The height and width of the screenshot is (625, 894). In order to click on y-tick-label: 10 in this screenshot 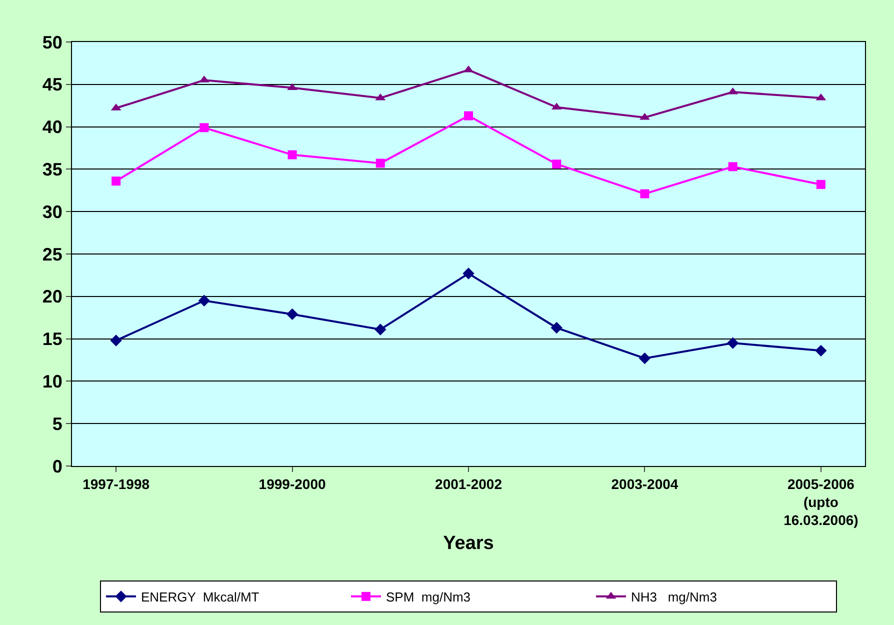, I will do `click(52, 382)`.